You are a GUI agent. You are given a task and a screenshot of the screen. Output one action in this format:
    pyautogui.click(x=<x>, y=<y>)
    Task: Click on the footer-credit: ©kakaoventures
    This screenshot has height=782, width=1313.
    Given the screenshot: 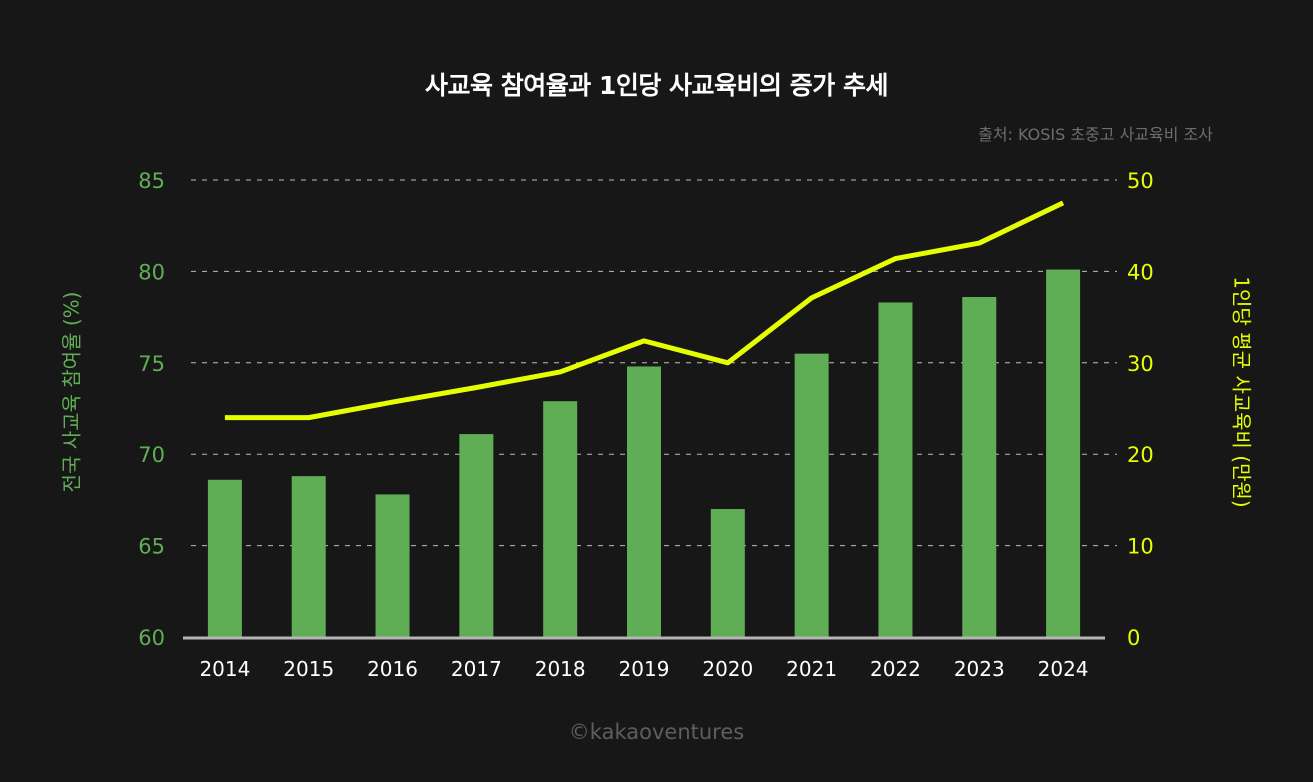 What is the action you would take?
    pyautogui.click(x=656, y=732)
    